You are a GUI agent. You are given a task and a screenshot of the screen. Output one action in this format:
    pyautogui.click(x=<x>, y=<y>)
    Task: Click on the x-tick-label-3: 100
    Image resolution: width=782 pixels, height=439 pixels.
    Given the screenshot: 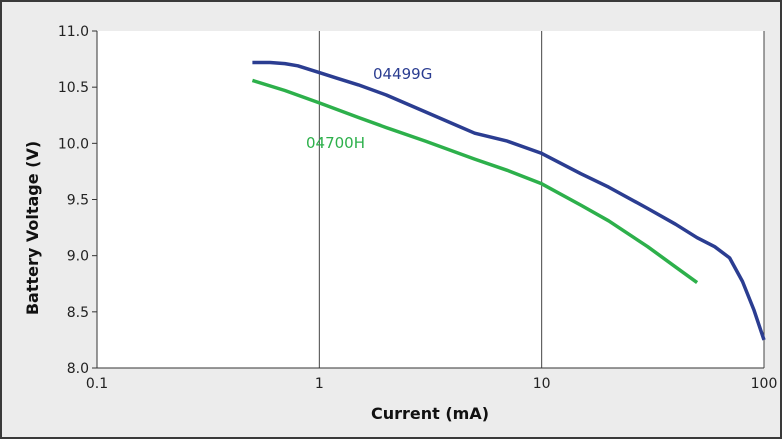 What is the action you would take?
    pyautogui.click(x=764, y=384)
    